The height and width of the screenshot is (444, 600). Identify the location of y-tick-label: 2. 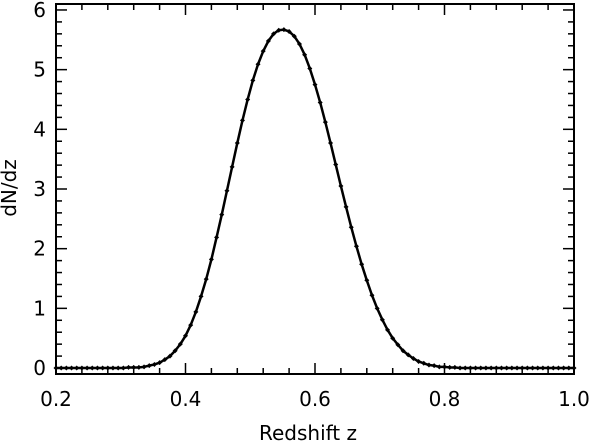
(39, 249).